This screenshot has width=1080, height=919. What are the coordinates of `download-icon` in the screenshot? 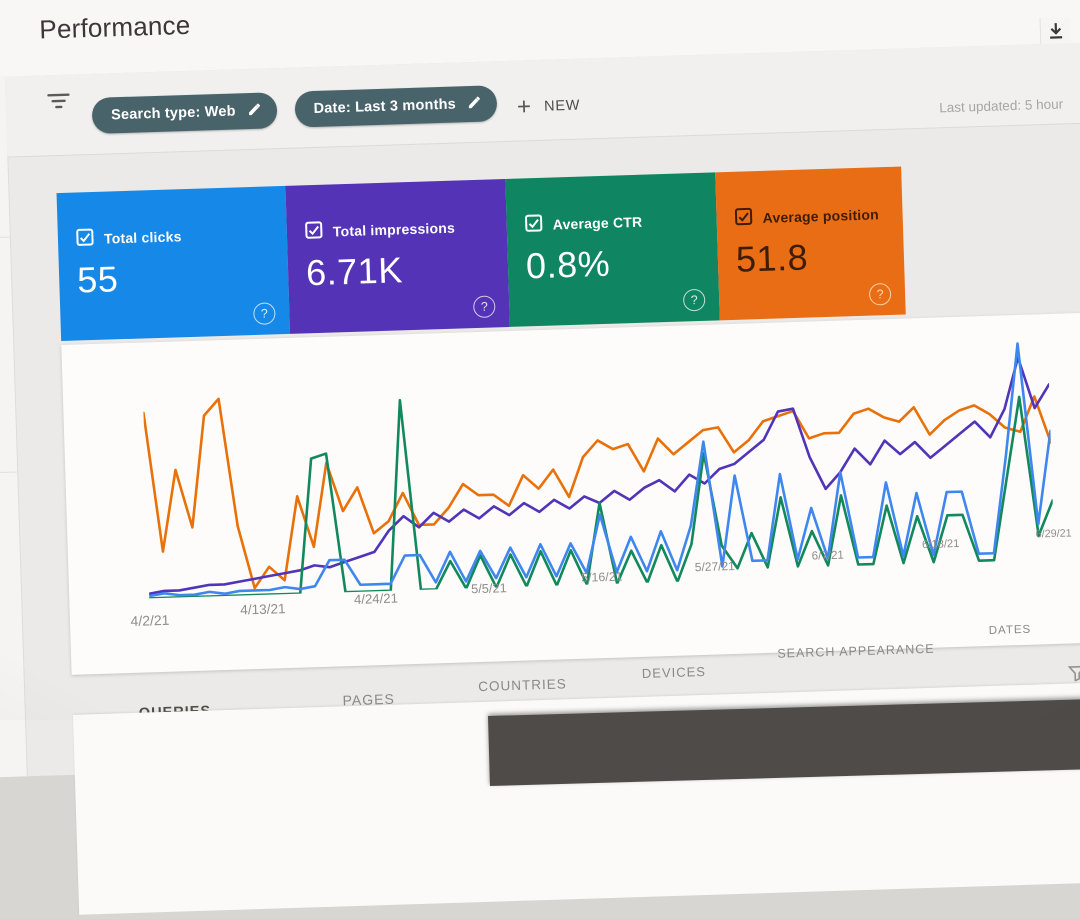 It's located at (1056, 33).